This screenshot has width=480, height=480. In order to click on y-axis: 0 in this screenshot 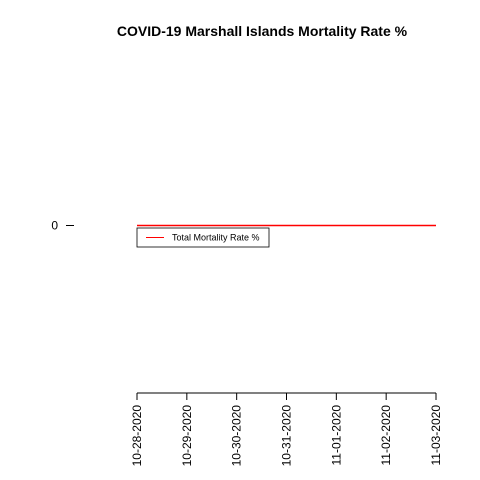, I will do `click(62, 226)`.